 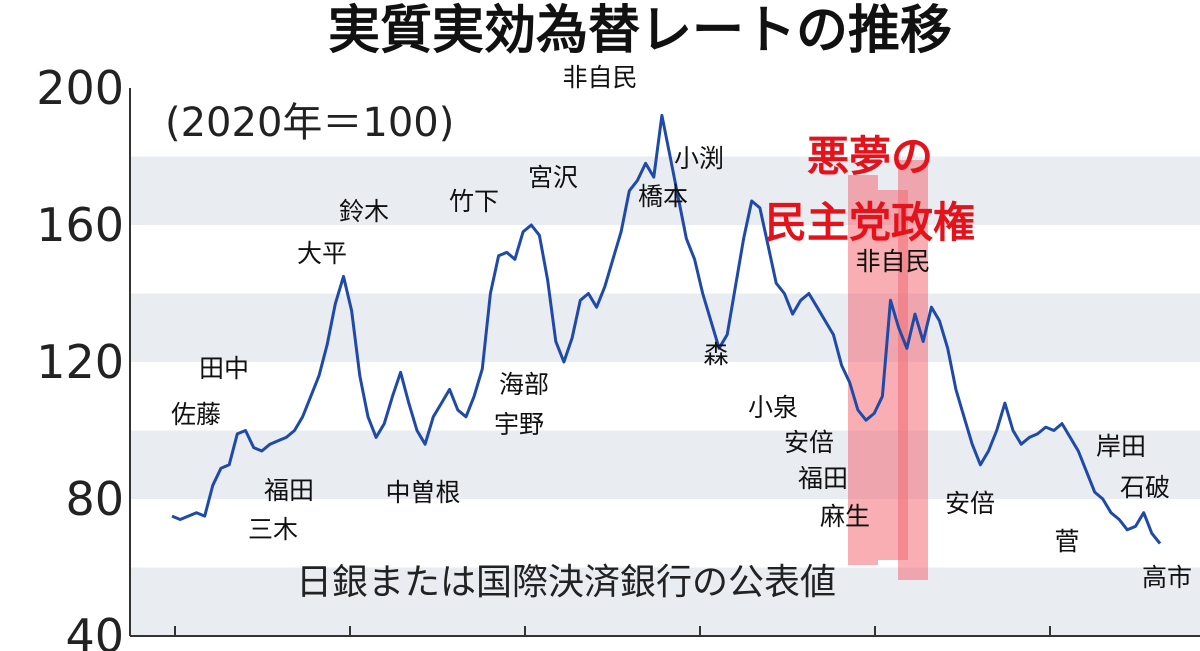 I want to click on highlight-overlay, so click(x=888, y=370).